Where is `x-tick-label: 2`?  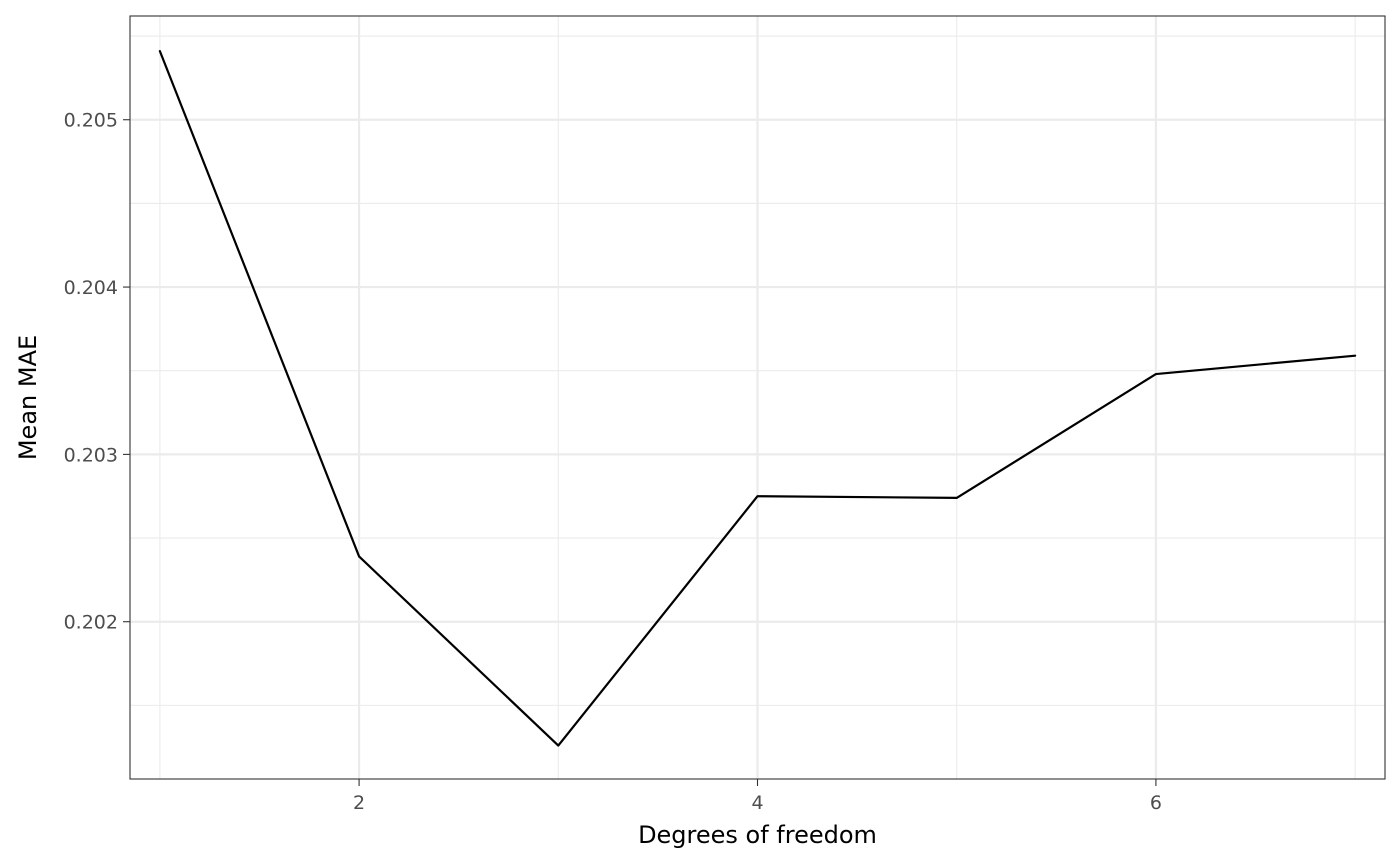
x-tick-label: 2 is located at coordinates (359, 803).